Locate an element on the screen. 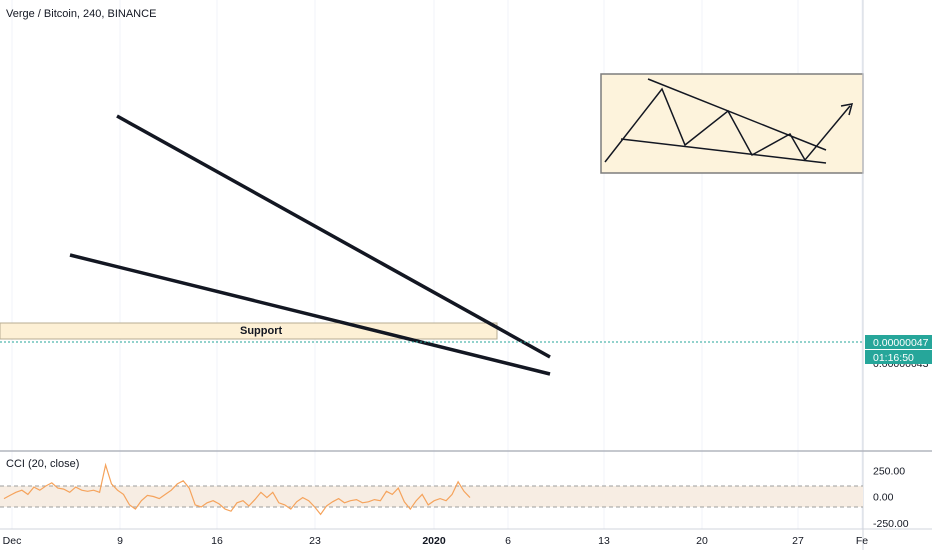  countdown-tag-text: 01:16:50 is located at coordinates (893, 358).